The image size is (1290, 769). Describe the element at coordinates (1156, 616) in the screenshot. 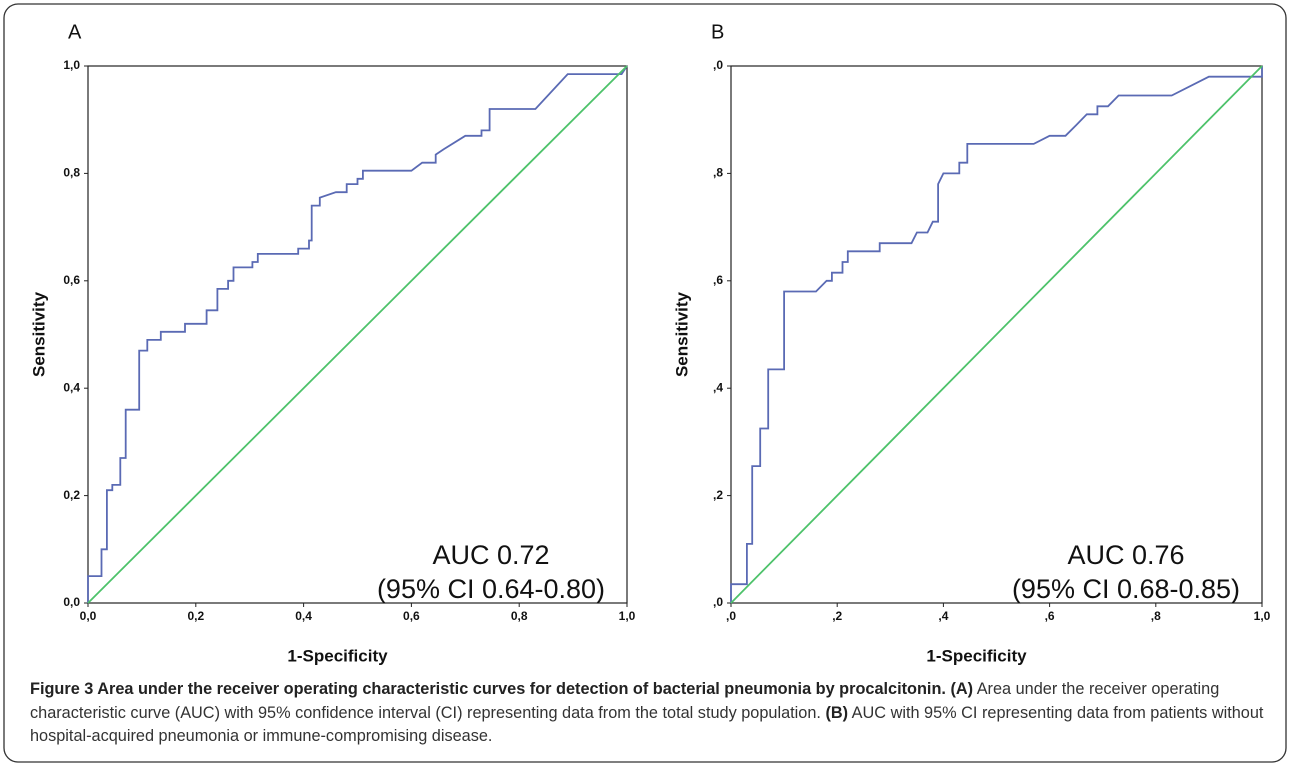

I see `x-tick-label: ,8` at that location.